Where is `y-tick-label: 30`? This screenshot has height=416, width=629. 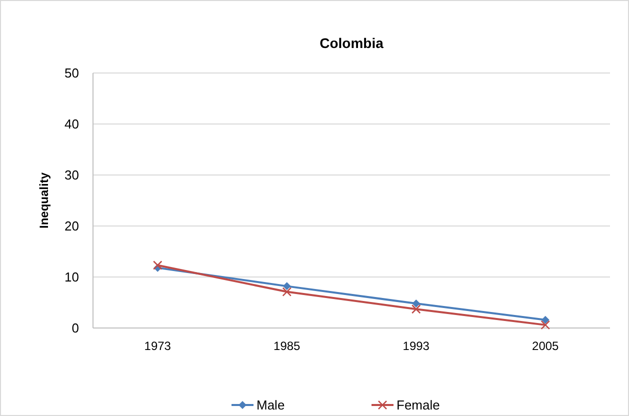
y-tick-label: 30 is located at coordinates (71, 175).